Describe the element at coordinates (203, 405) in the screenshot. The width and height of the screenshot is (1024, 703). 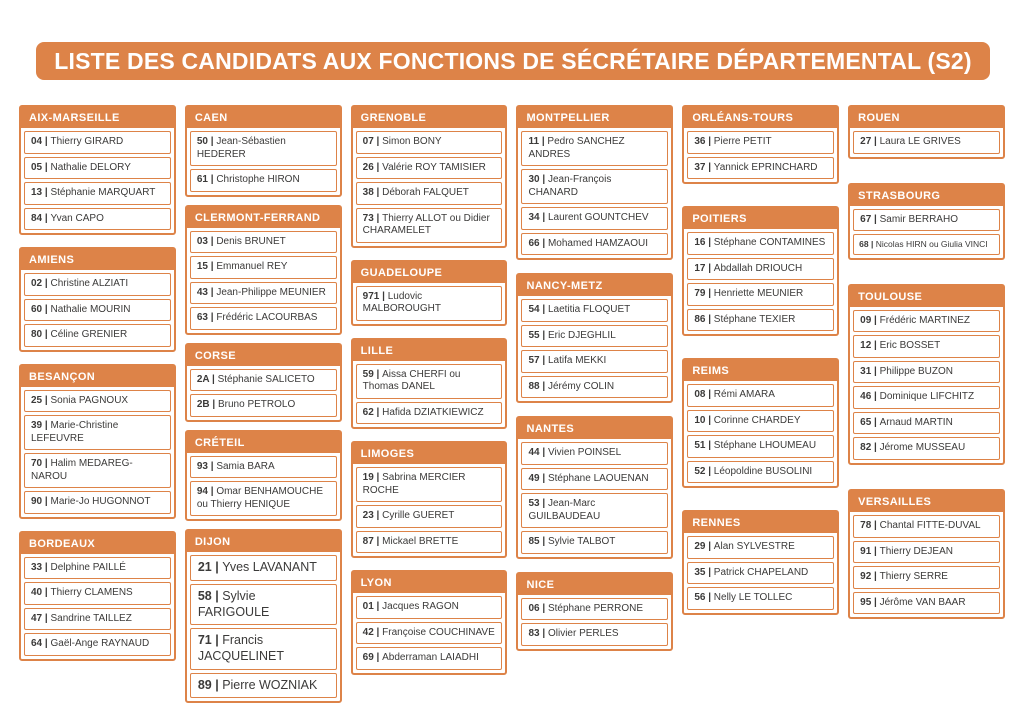
I see `candidate-number: 2B` at that location.